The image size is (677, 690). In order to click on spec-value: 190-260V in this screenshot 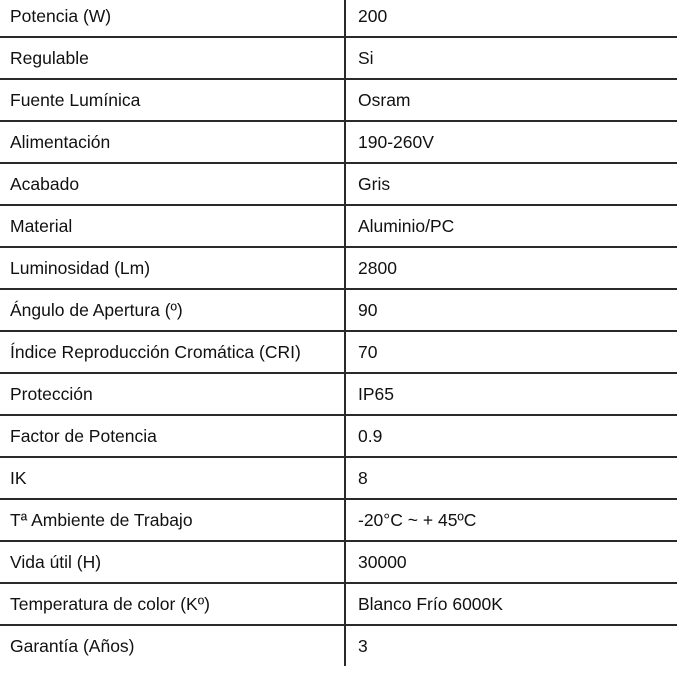, I will do `click(511, 142)`.